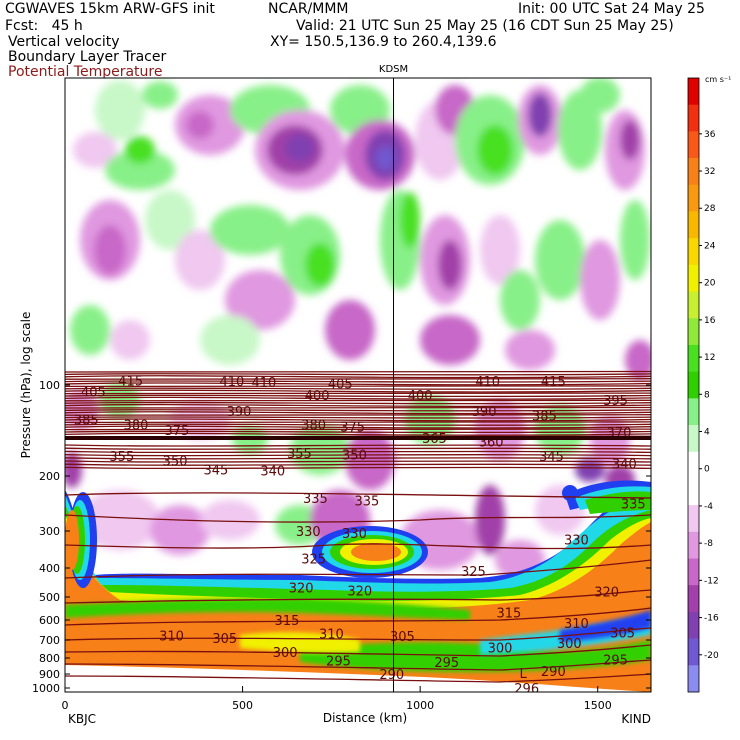  I want to click on theta-label-0: 415, so click(130, 381).